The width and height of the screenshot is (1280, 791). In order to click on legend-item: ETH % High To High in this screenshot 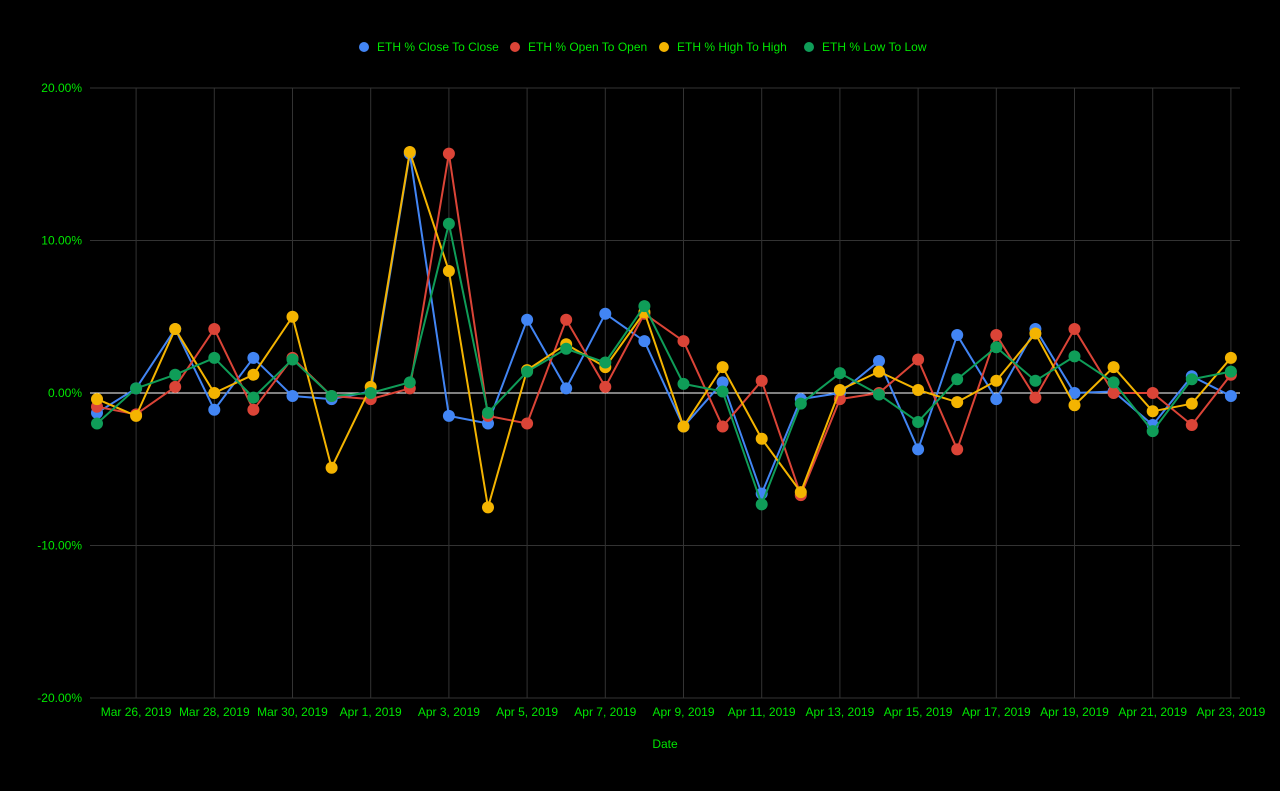, I will do `click(723, 47)`.